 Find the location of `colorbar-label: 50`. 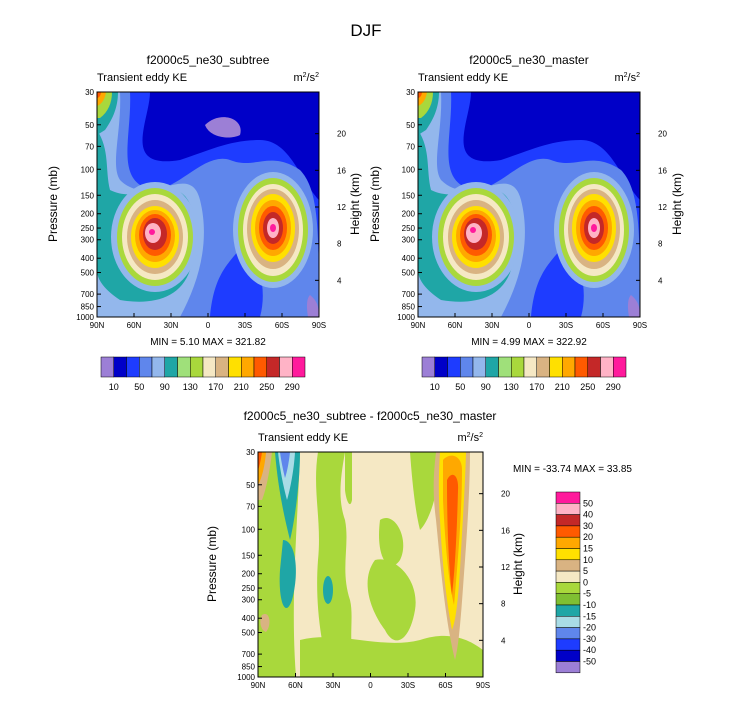

colorbar-label: 50 is located at coordinates (588, 503).